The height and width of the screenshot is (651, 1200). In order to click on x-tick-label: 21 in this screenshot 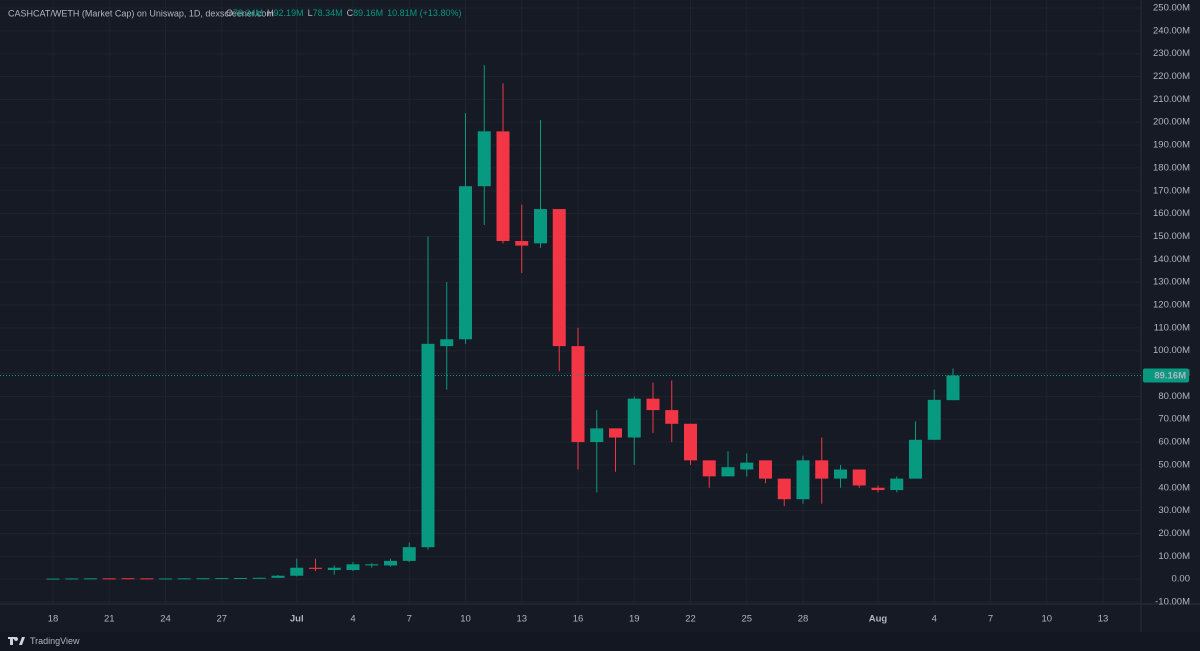, I will do `click(109, 619)`.